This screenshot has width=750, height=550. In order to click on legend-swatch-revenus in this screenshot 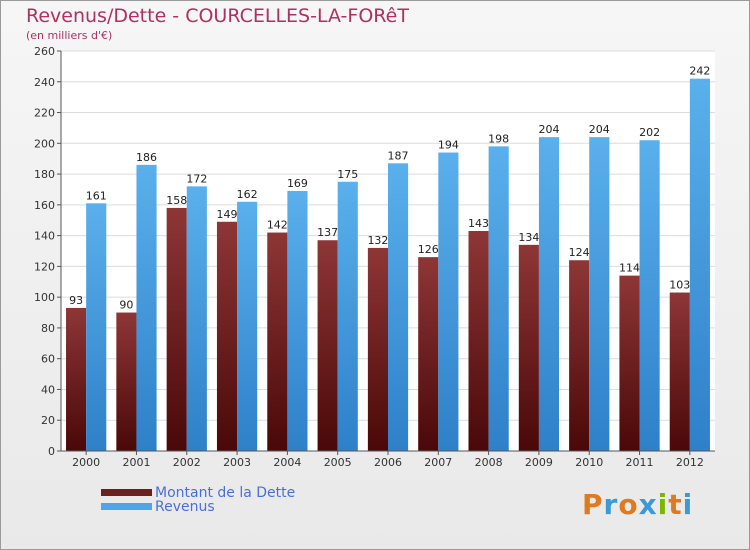, I will do `click(126, 506)`.